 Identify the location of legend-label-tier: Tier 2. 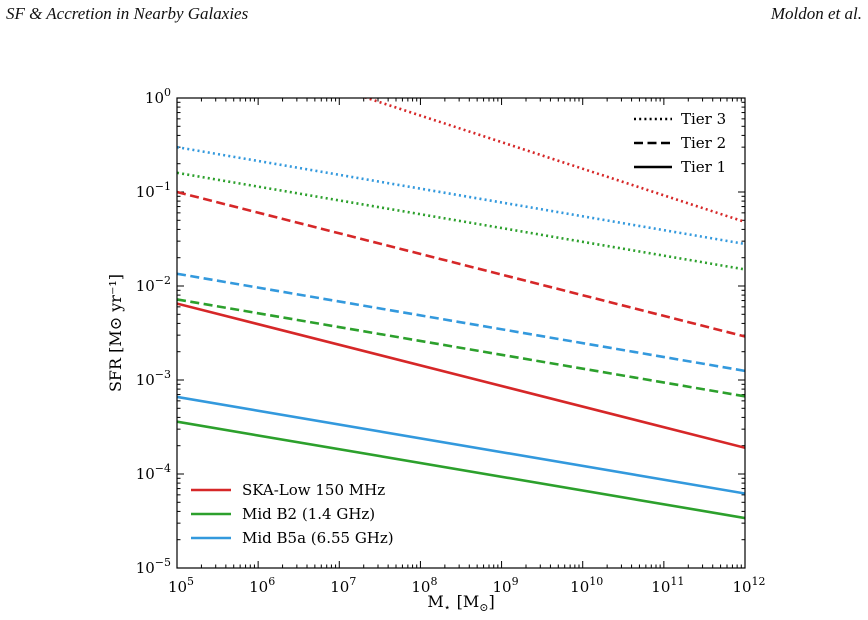
(703, 143).